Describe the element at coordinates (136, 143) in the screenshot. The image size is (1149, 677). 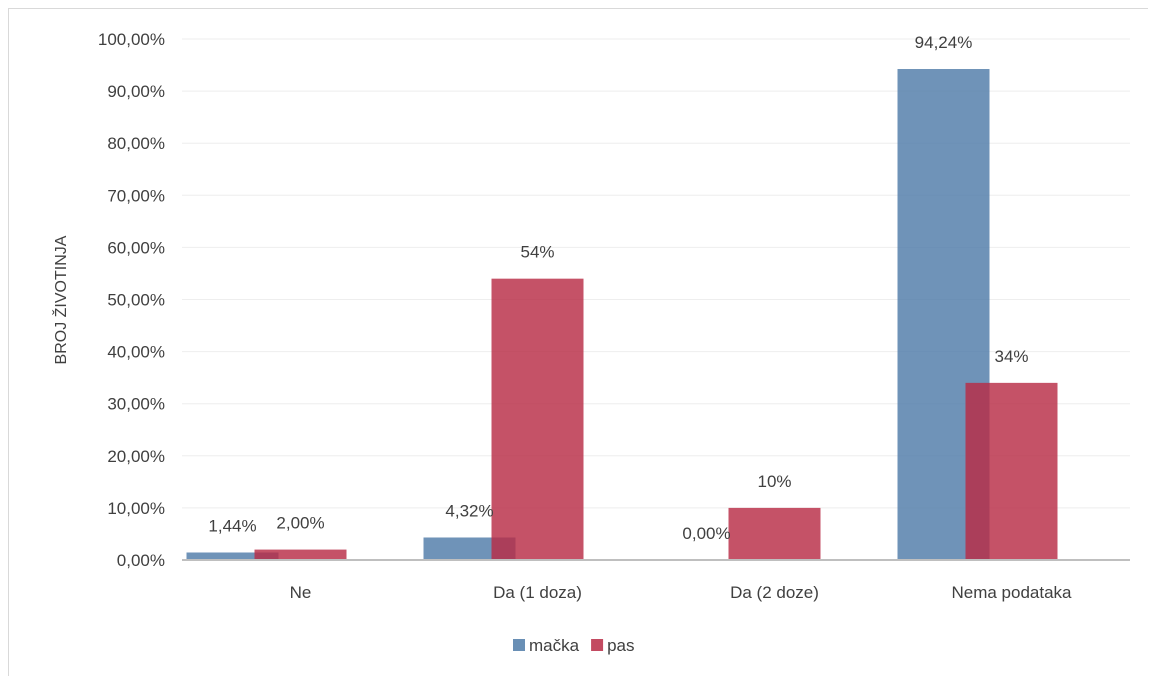
I see `y-tick-label: 80,00%` at that location.